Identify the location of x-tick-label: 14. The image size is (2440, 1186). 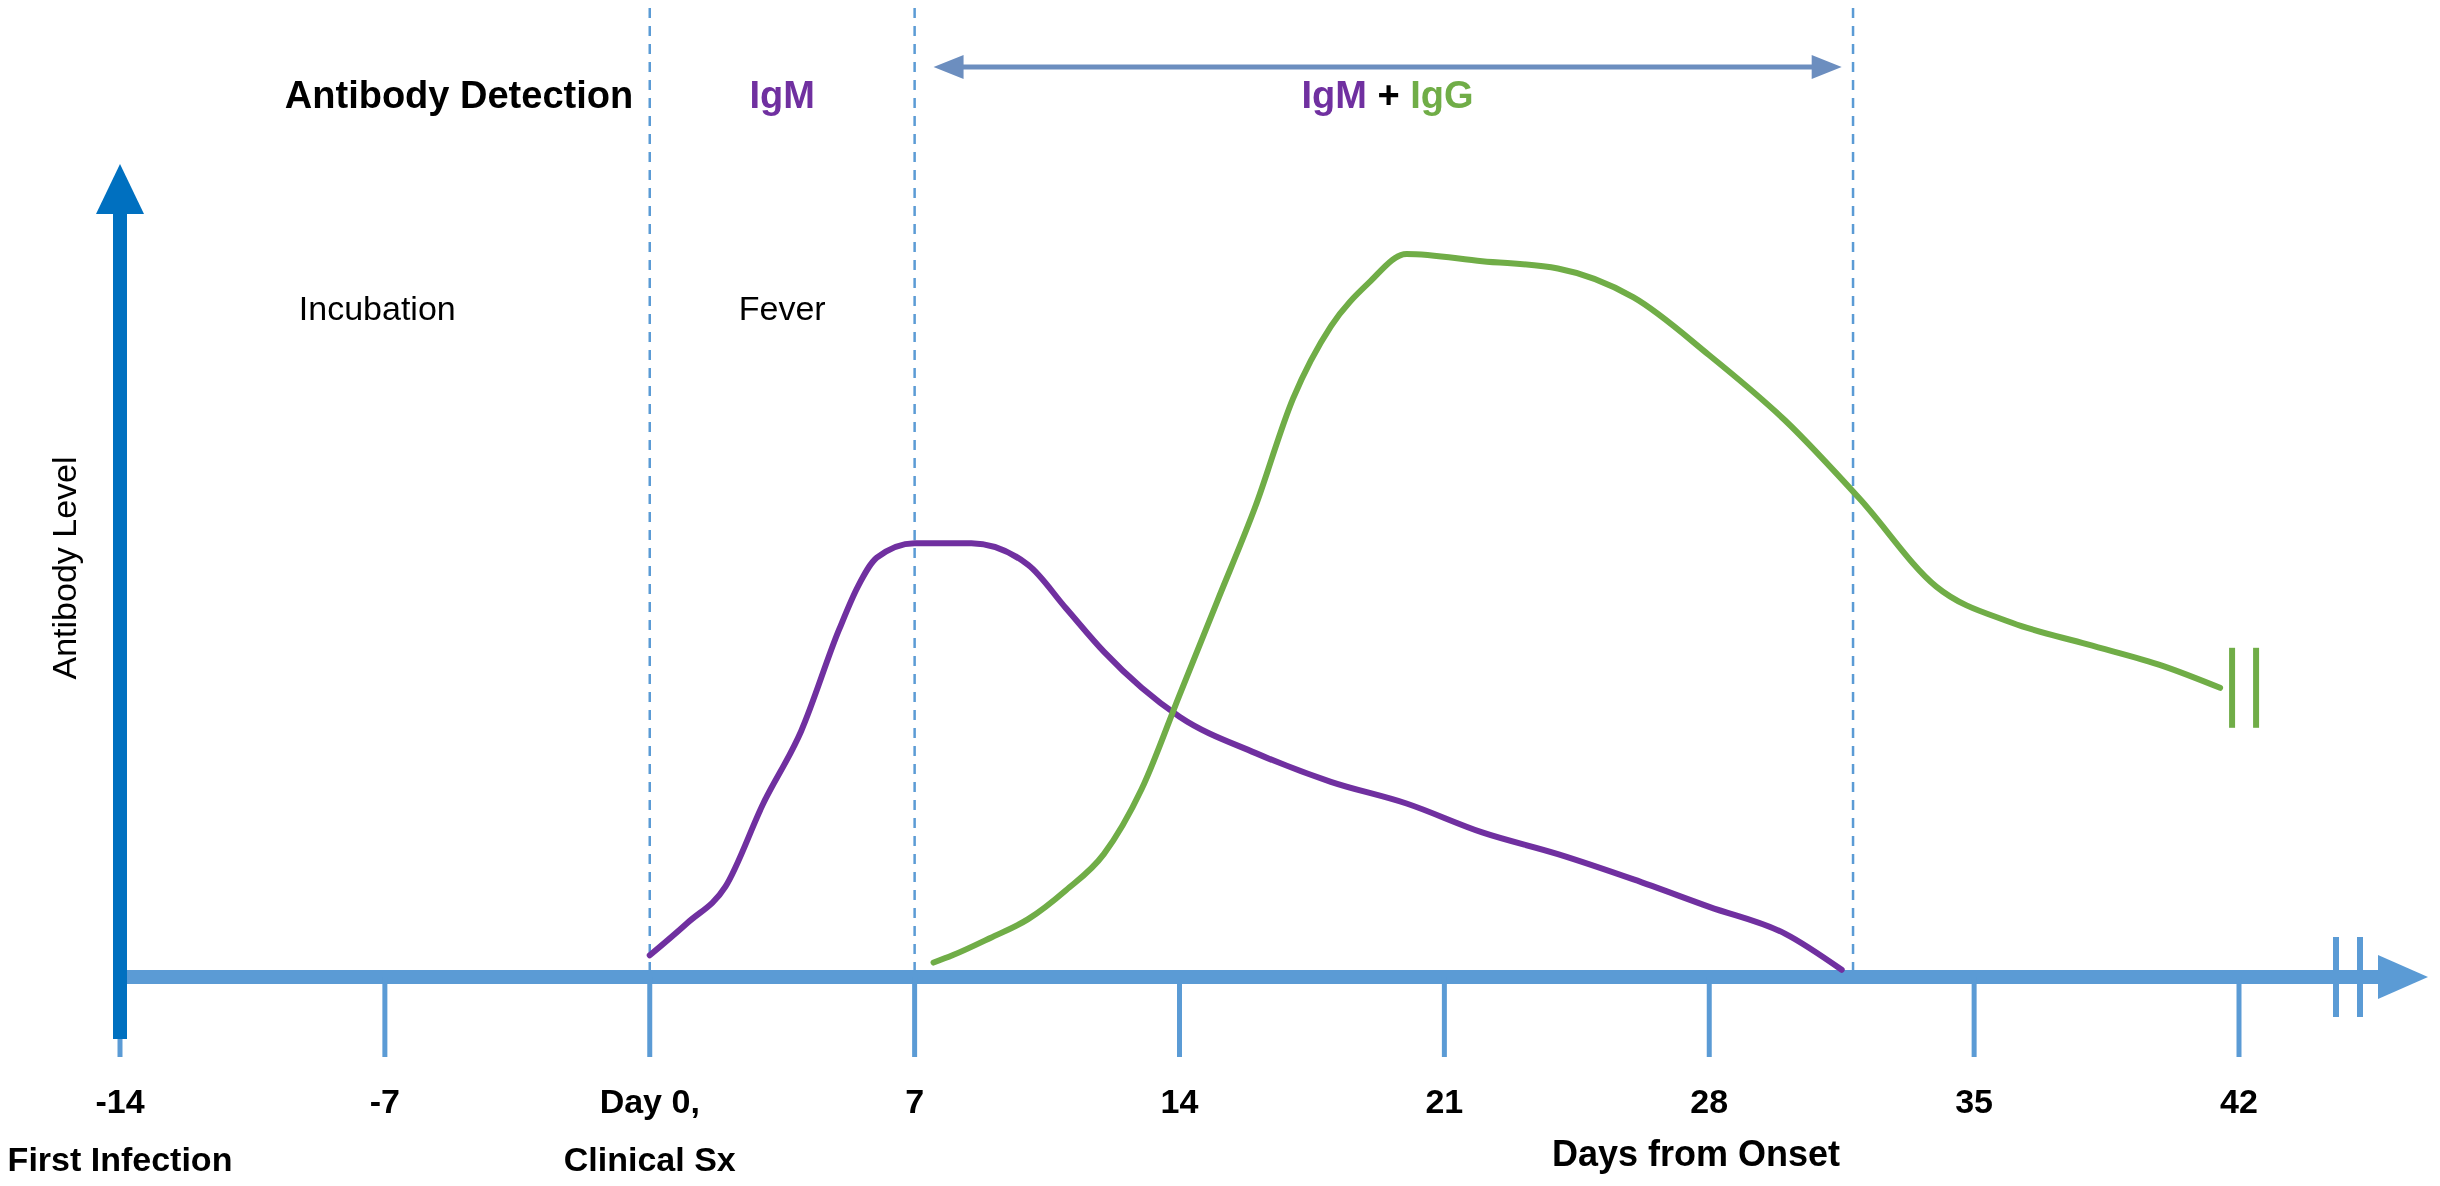
(1179, 1101).